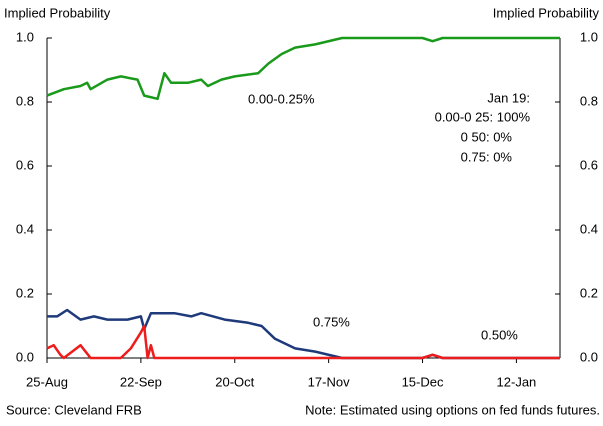 The image size is (603, 426). Describe the element at coordinates (423, 381) in the screenshot. I see `x-tick-label: 15-Dec` at that location.